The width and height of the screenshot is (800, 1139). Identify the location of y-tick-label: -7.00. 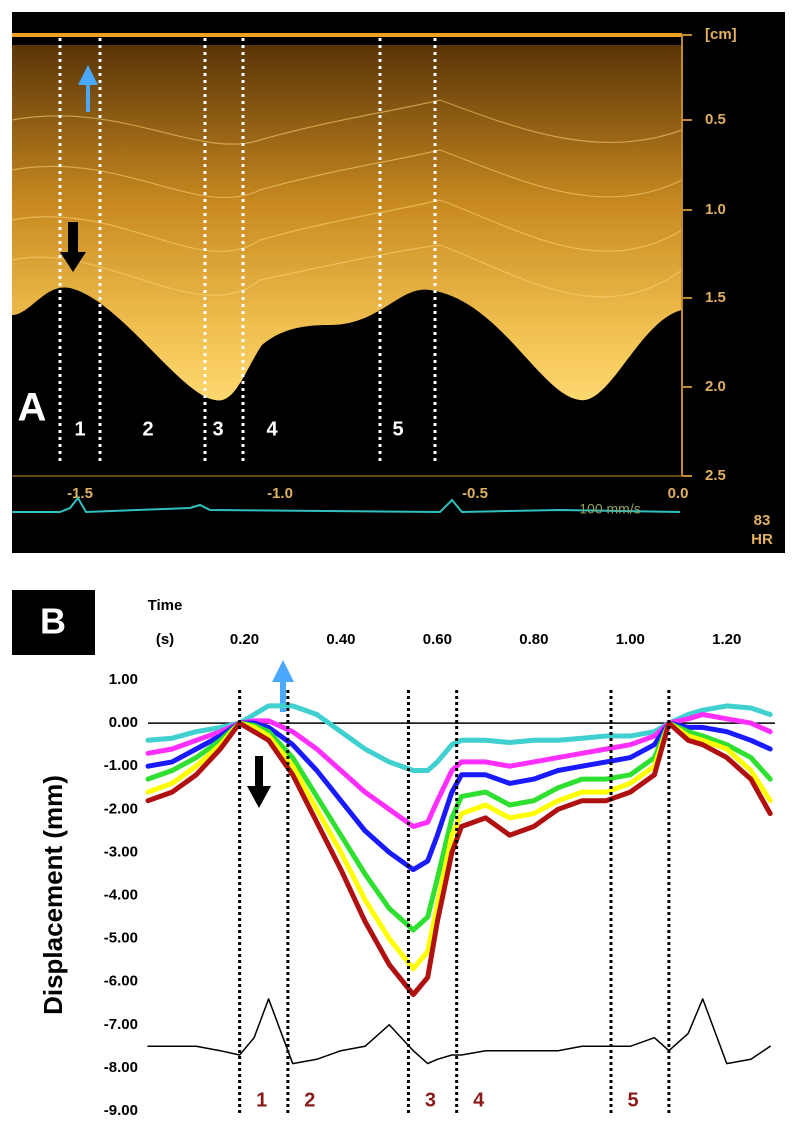
(121, 1024).